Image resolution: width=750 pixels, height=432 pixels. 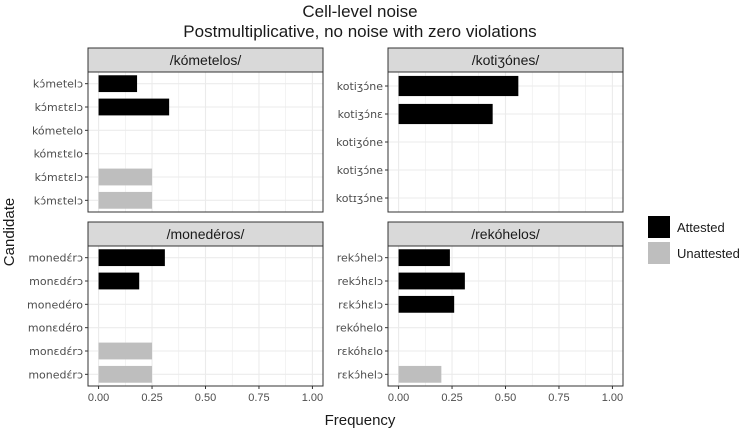 What do you see at coordinates (57, 130) in the screenshot?
I see `candidate-label: kómetelo` at bounding box center [57, 130].